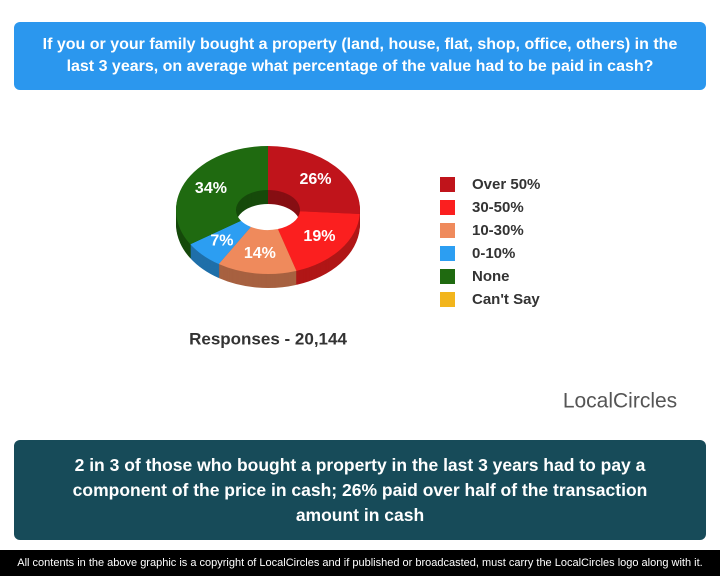 This screenshot has height=576, width=720. I want to click on value-label: 14%, so click(260, 253).